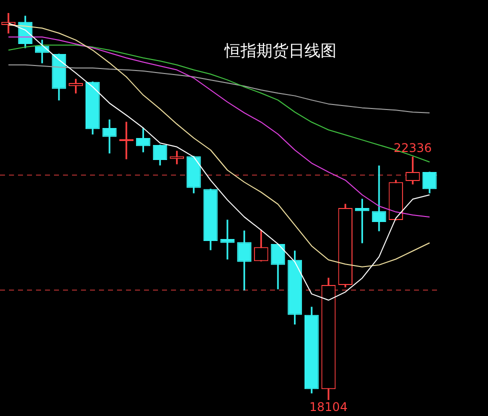 The height and width of the screenshot is (416, 488). What do you see at coordinates (328, 407) in the screenshot?
I see `annotation: 18104` at bounding box center [328, 407].